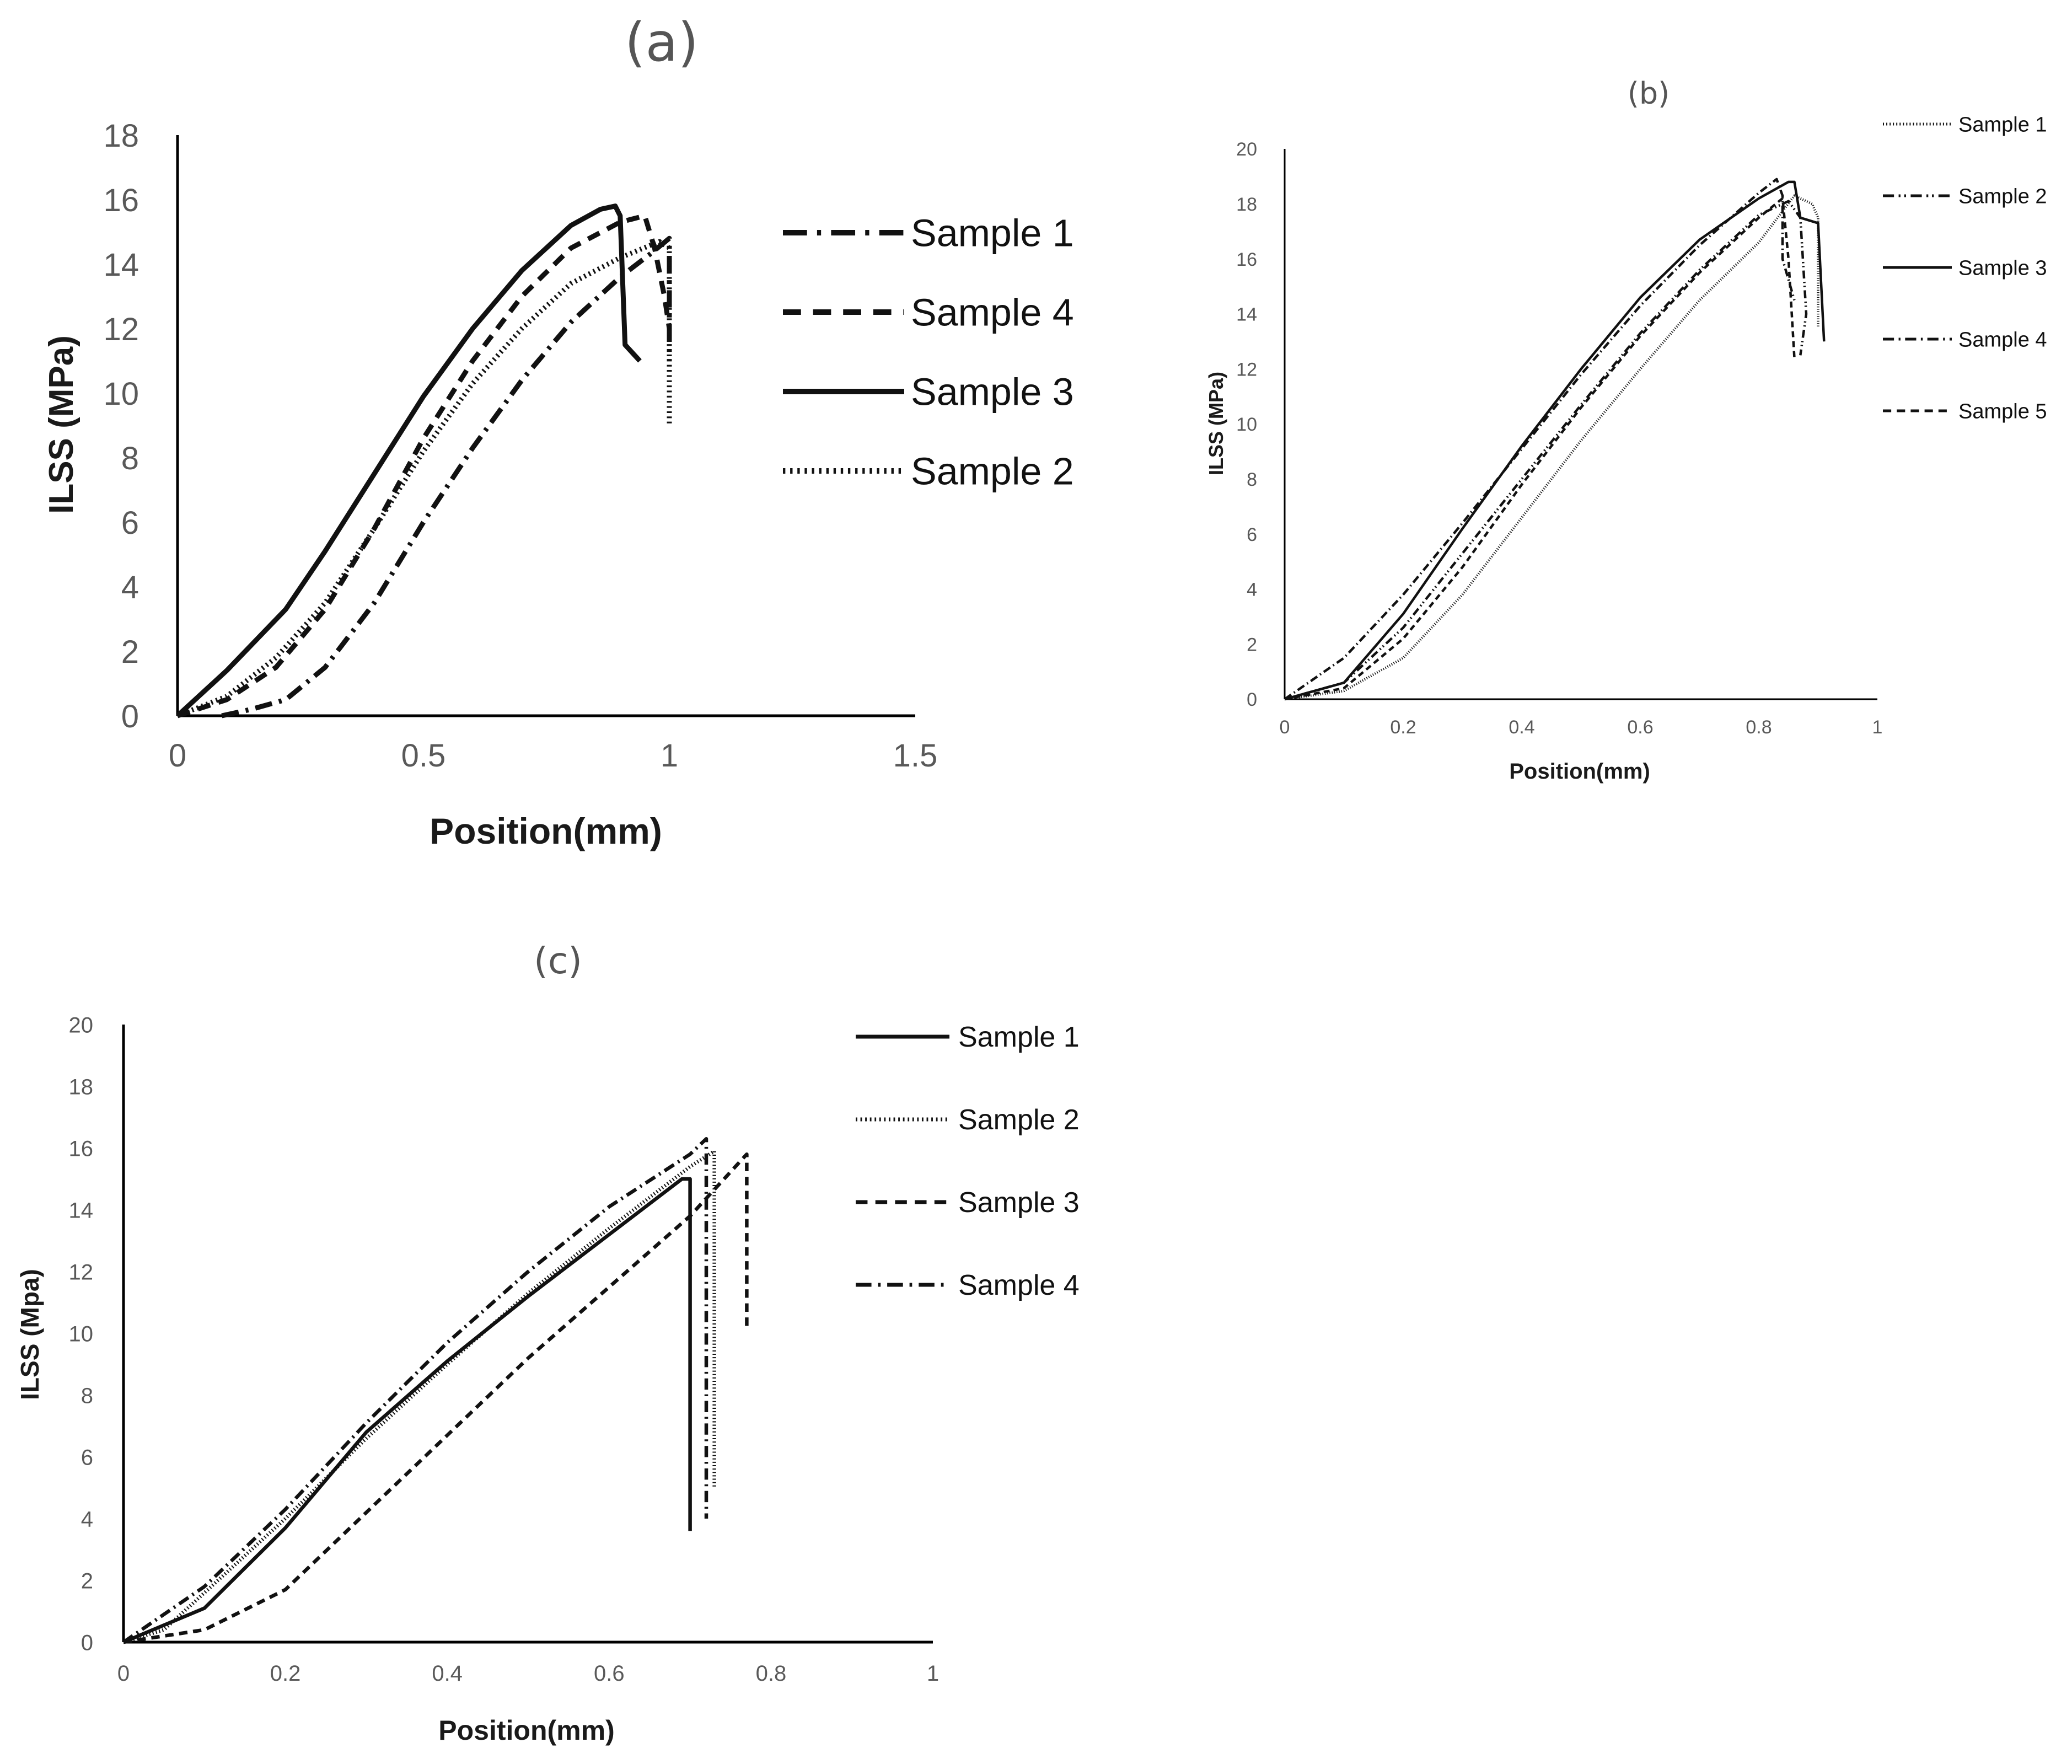  I want to click on panel-a-title: (a), so click(662, 42).